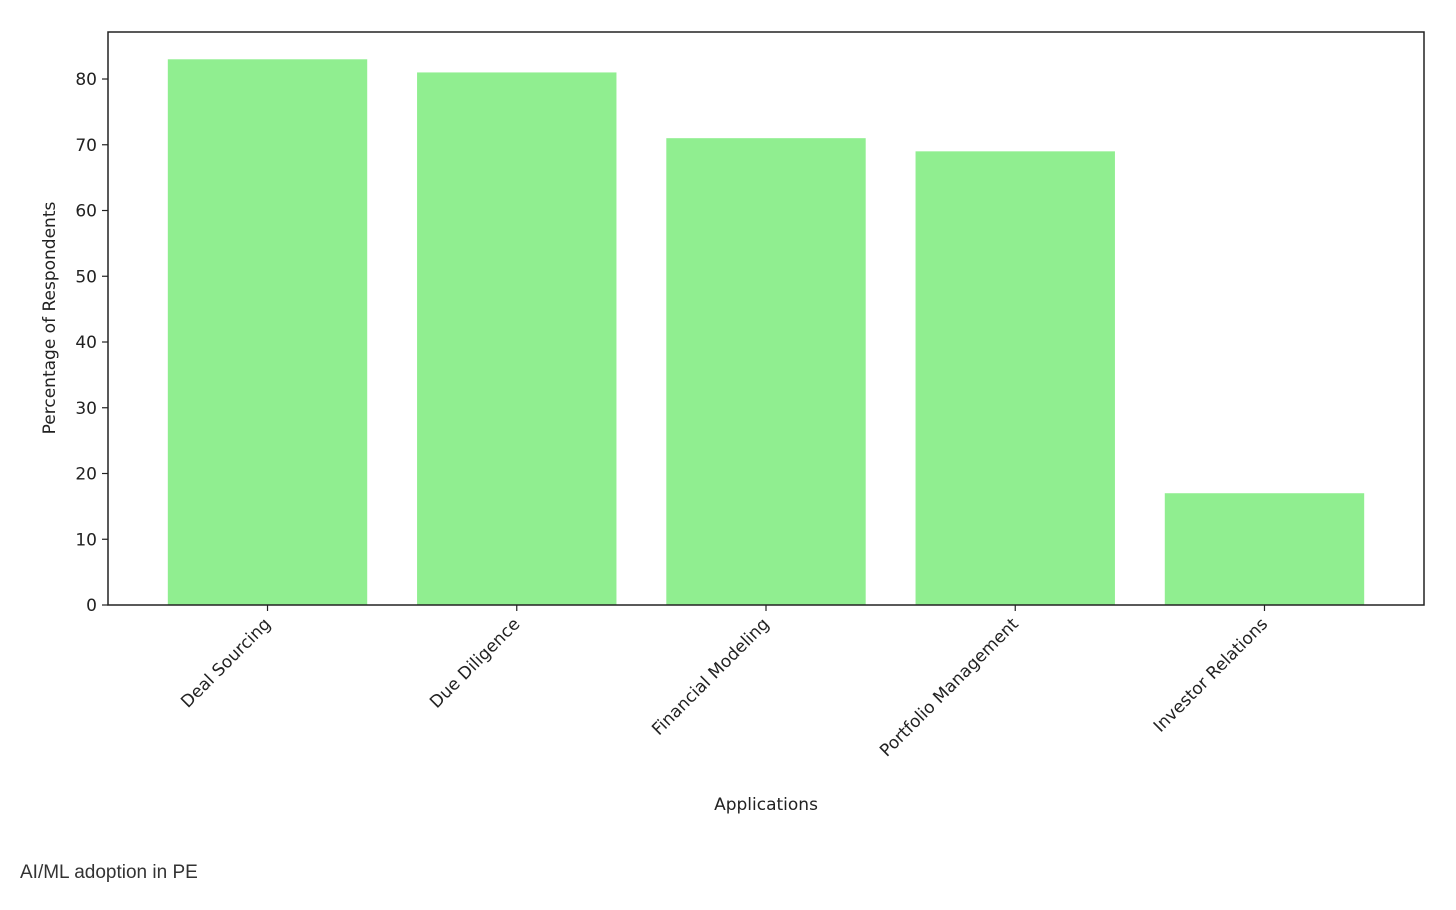 The image size is (1456, 910). I want to click on y-tick-label: 20, so click(86, 475).